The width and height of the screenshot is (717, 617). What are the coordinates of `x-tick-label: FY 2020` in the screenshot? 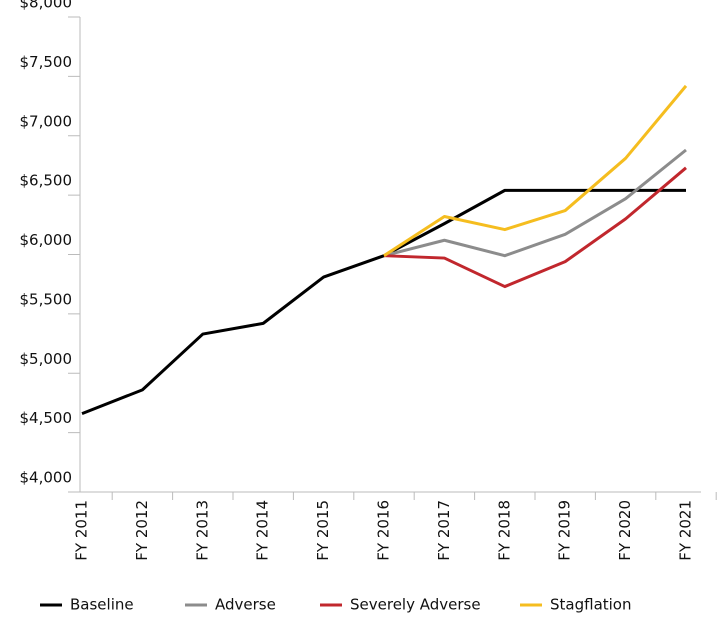 It's located at (625, 530).